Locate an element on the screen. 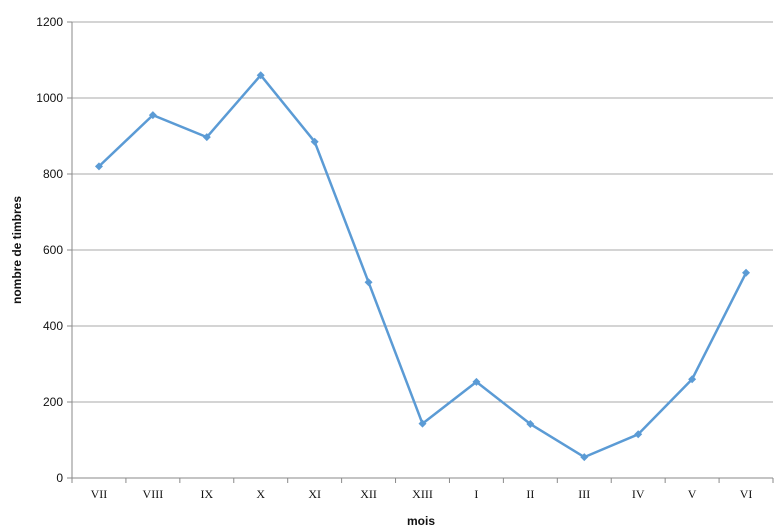 This screenshot has width=775, height=528. data-point-x is located at coordinates (260, 75).